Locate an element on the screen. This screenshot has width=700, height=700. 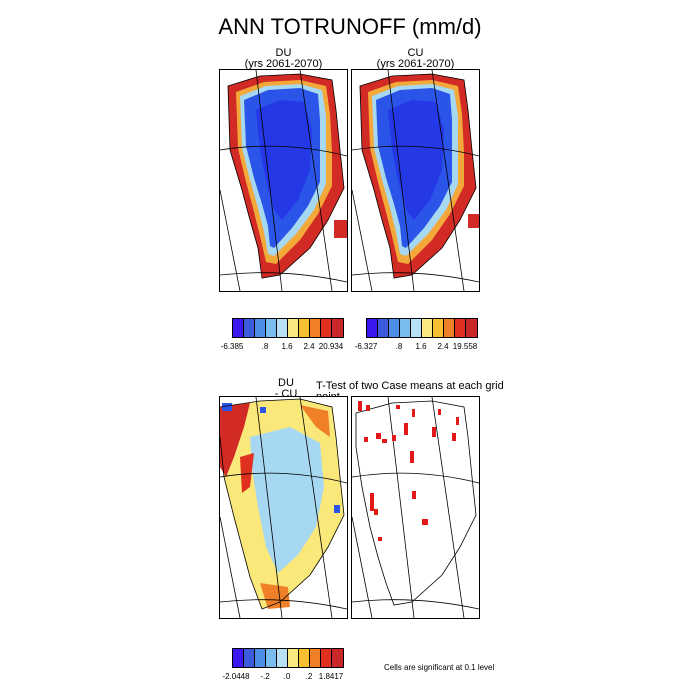
colorbar-diff-label: .0 is located at coordinates (287, 676).